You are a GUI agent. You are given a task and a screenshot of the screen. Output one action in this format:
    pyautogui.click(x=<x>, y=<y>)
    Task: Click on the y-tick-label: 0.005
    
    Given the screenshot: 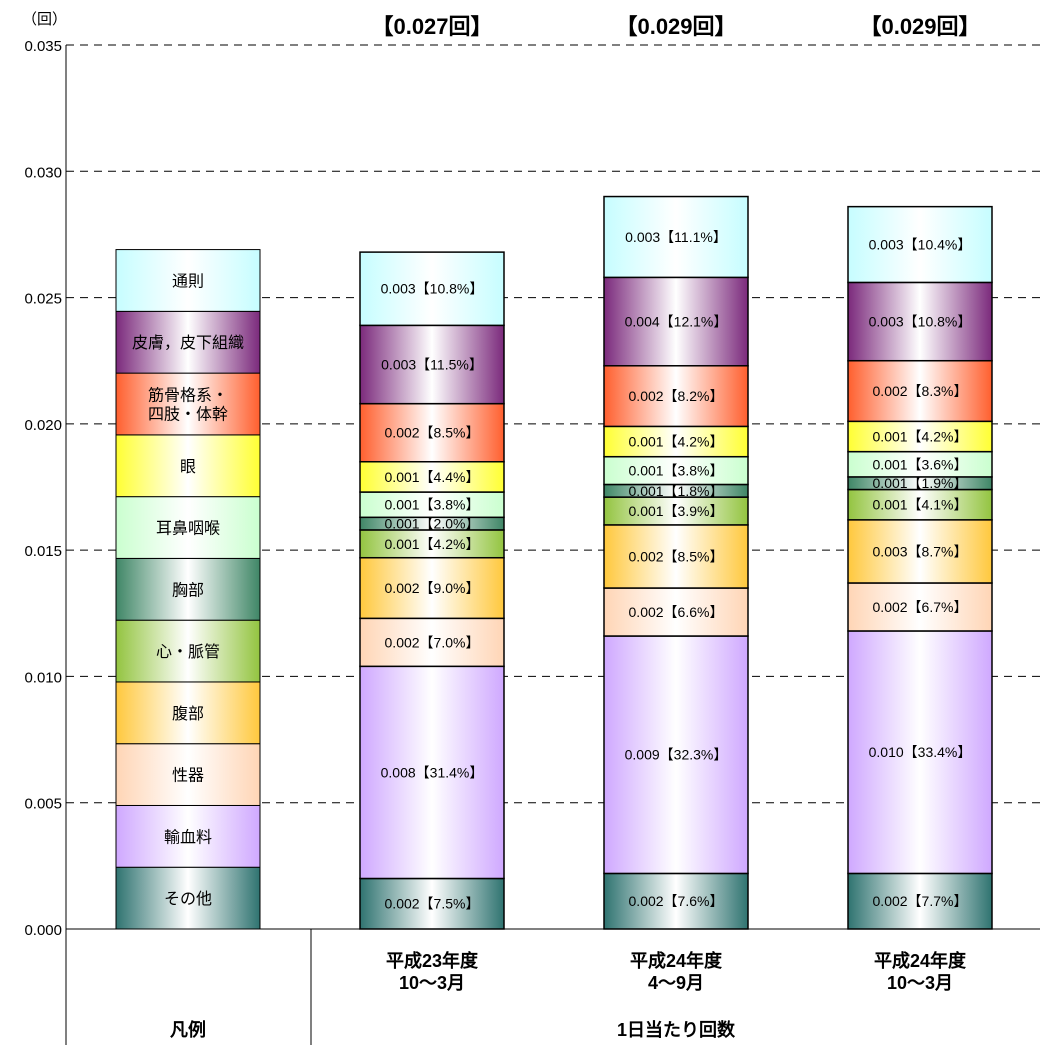 What is the action you would take?
    pyautogui.click(x=43, y=804)
    